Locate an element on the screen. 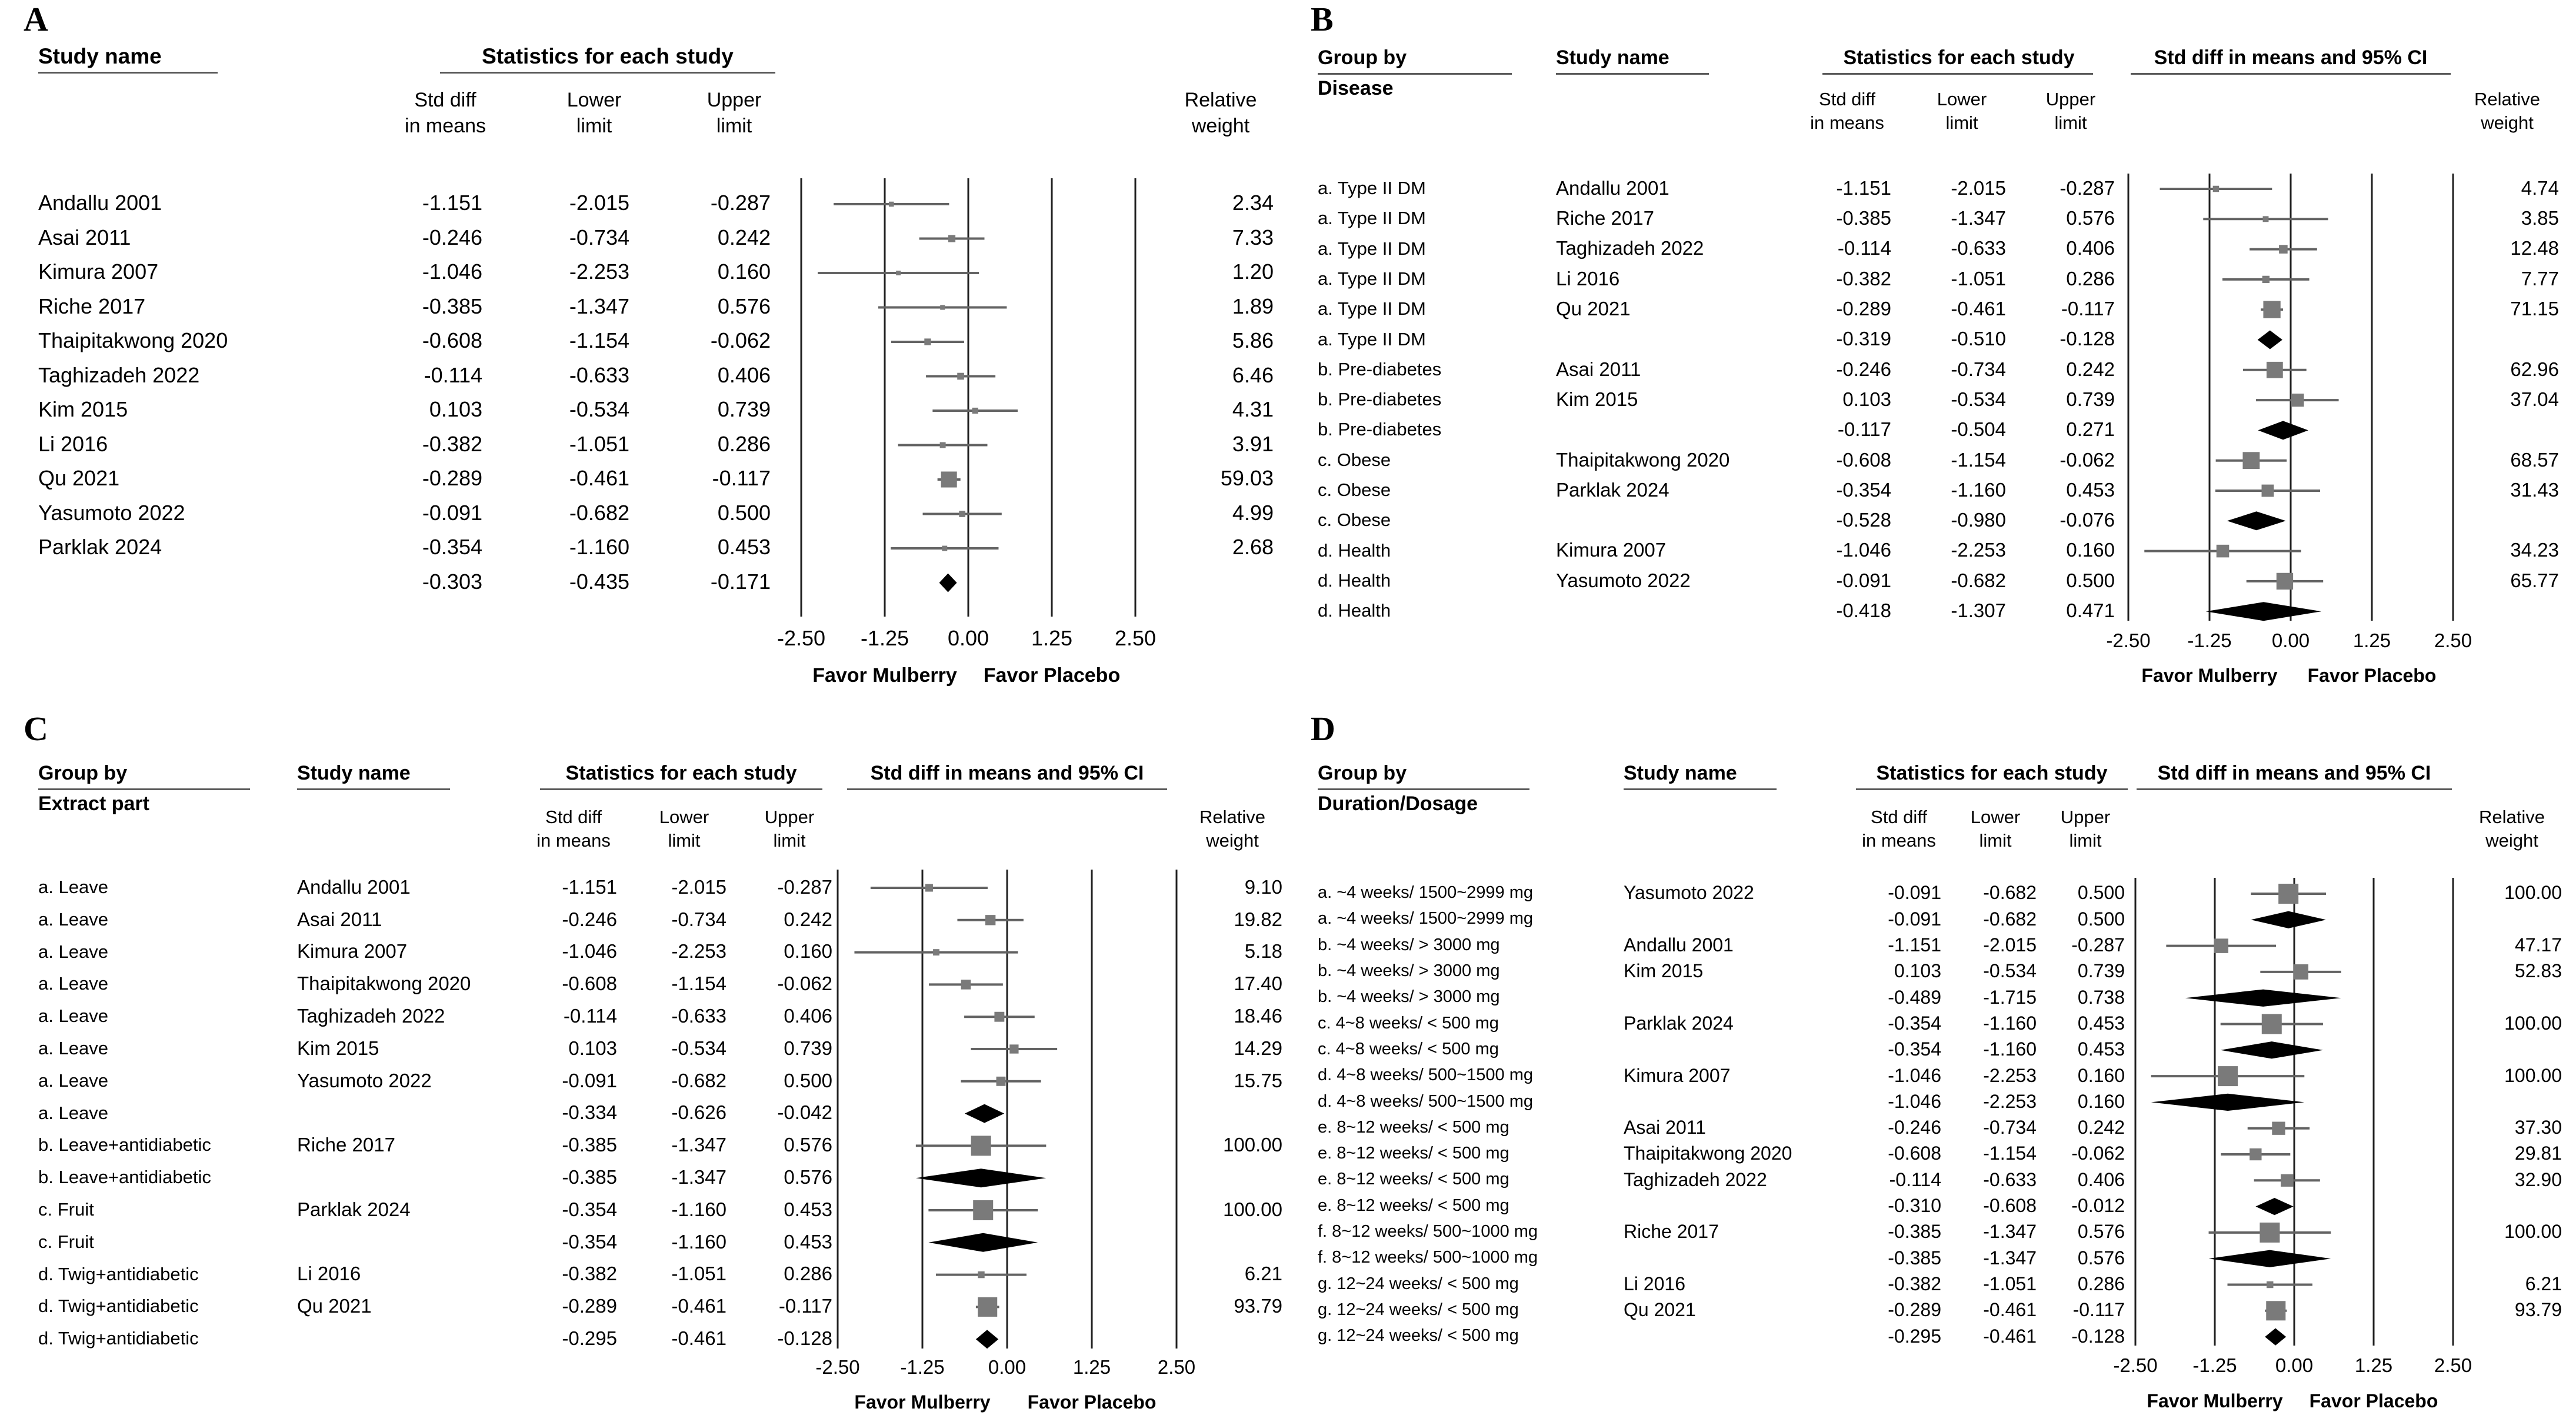 The height and width of the screenshot is (1425, 2576). study-label: Parklak 2024 is located at coordinates (1679, 1023).